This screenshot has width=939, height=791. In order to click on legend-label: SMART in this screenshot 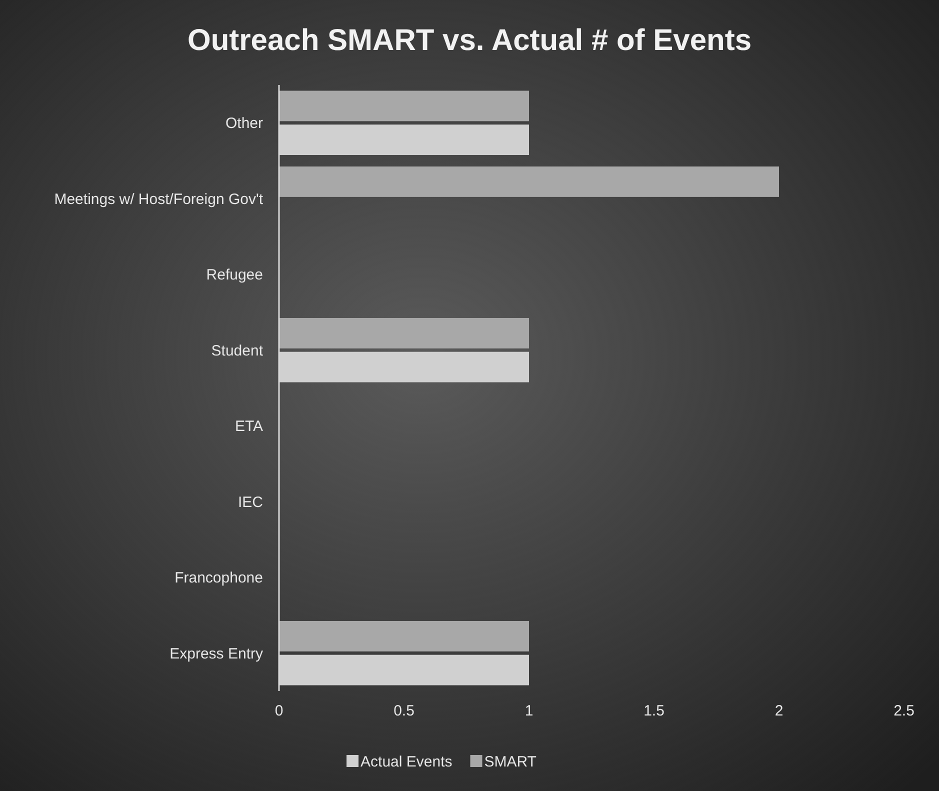, I will do `click(510, 761)`.